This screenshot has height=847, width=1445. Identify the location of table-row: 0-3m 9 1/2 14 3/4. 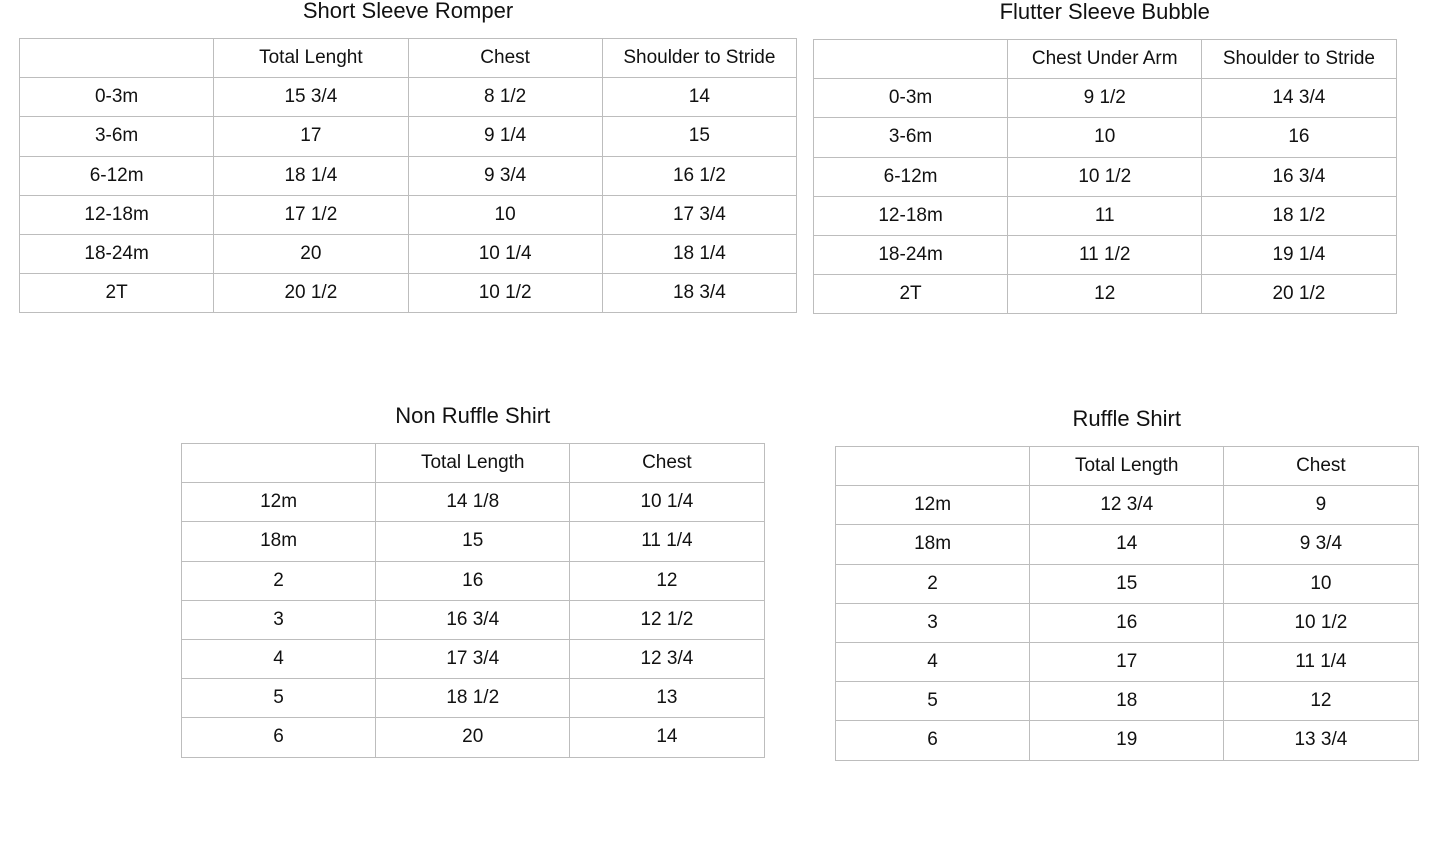
(1104, 98).